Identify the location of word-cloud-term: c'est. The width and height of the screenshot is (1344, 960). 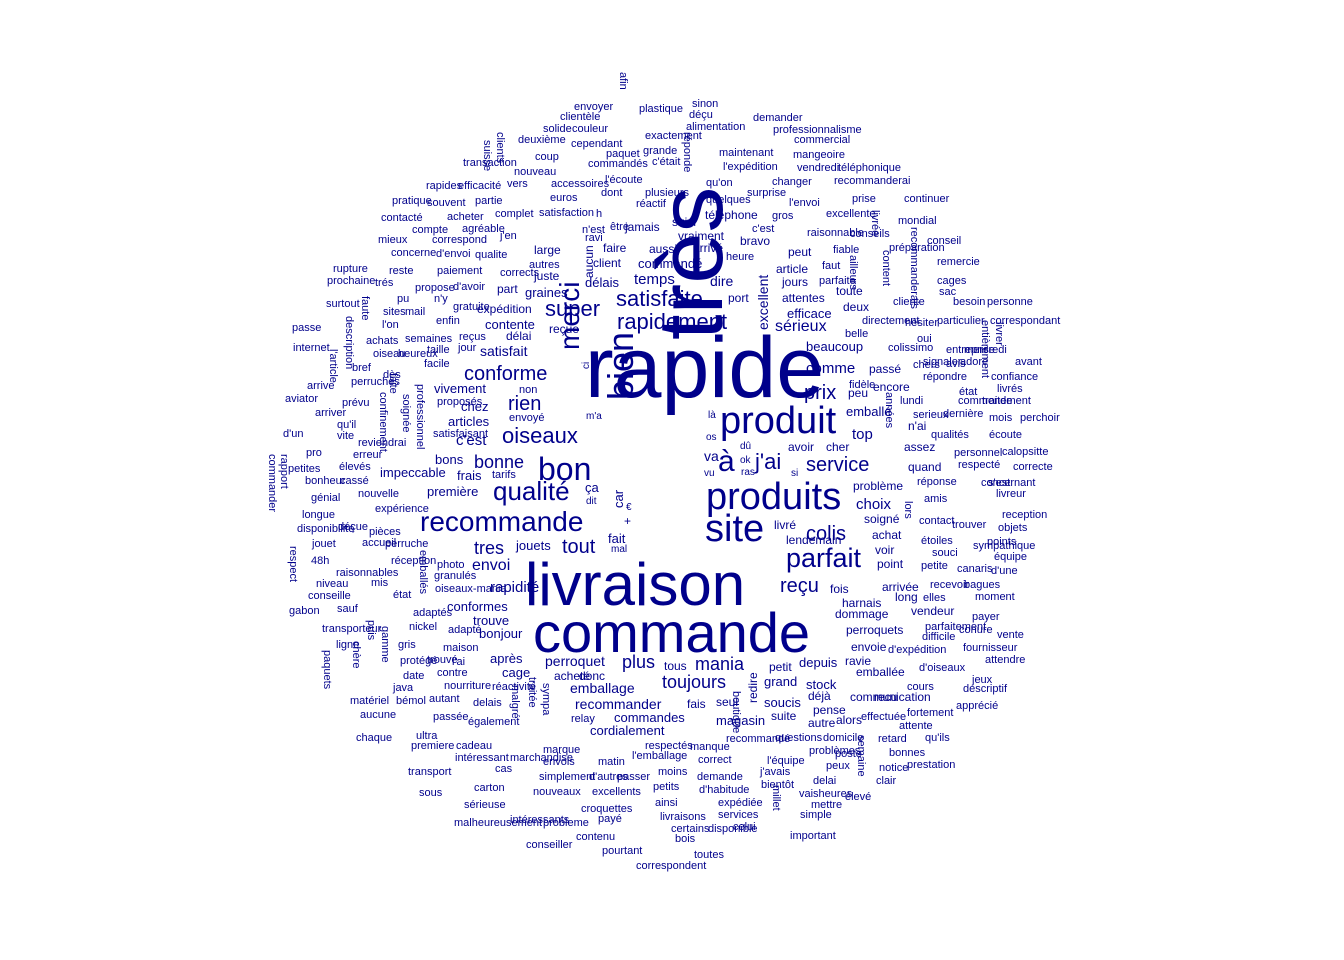
(763, 229).